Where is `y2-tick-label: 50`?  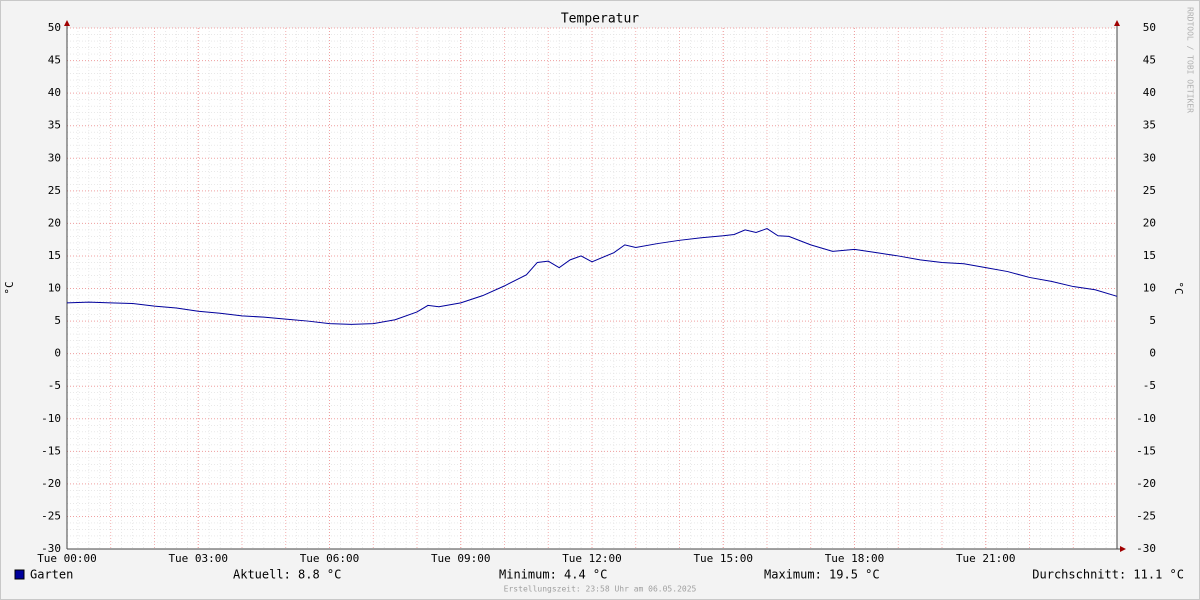
y2-tick-label: 50 is located at coordinates (1149, 27).